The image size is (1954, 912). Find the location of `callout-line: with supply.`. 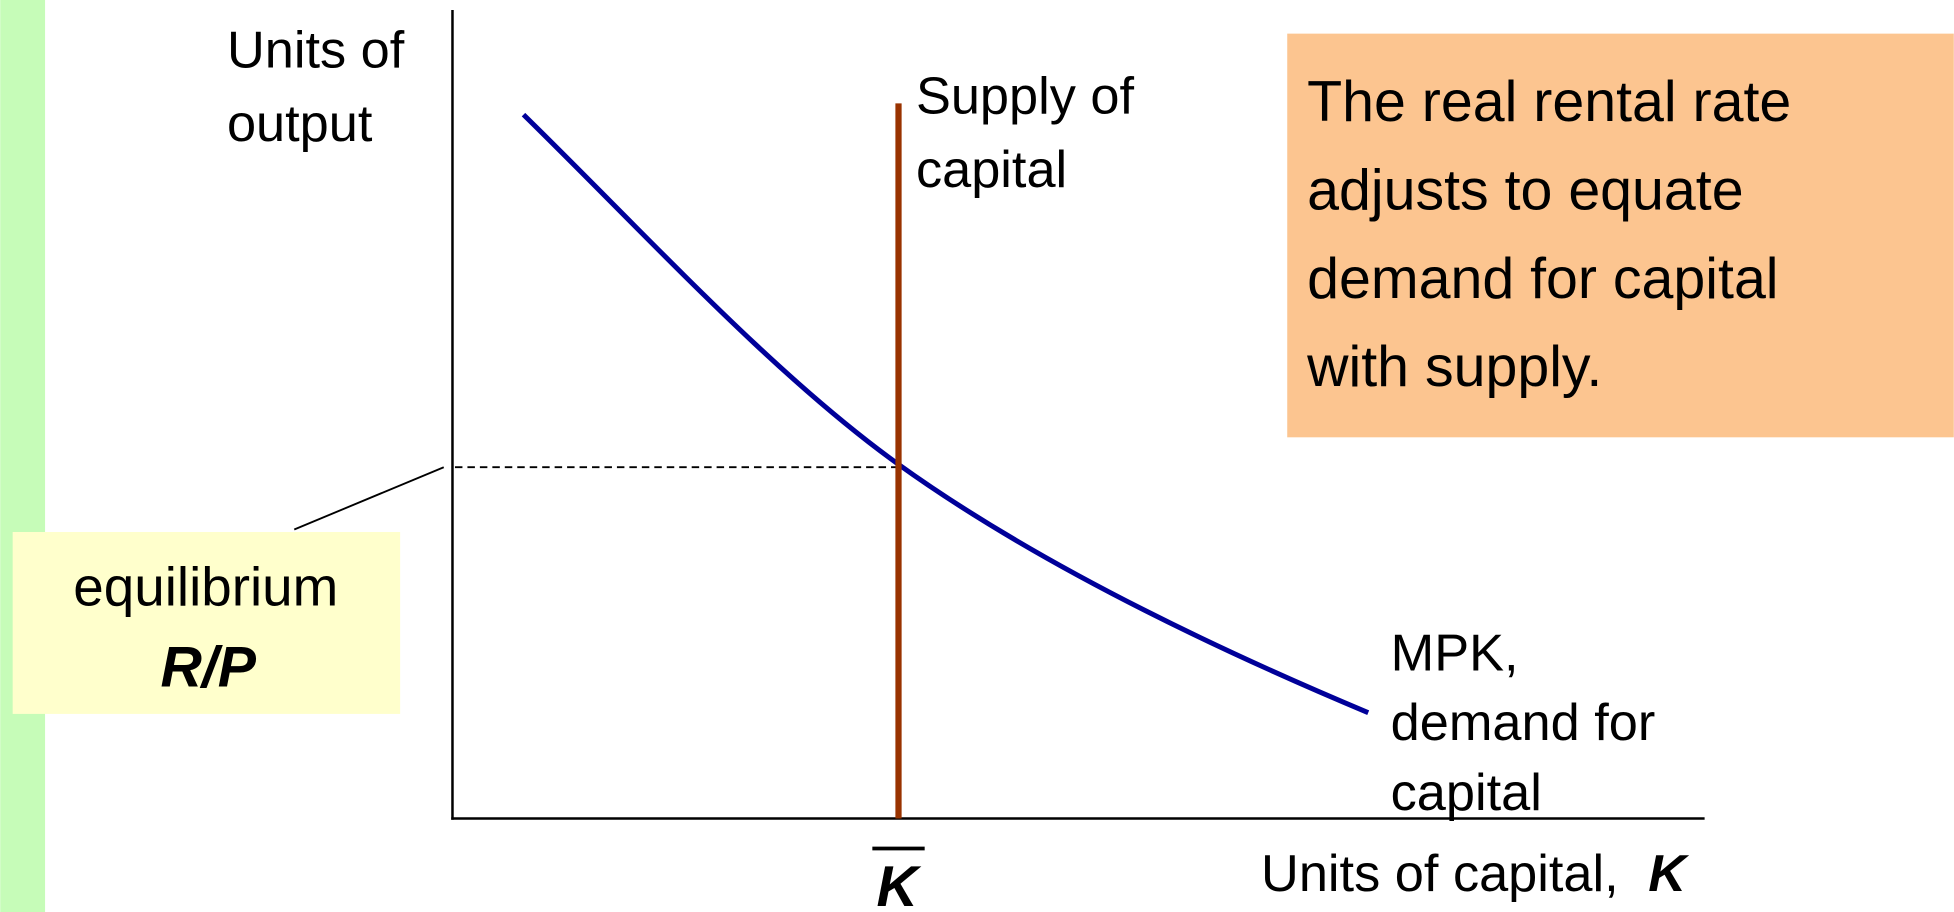

callout-line: with supply. is located at coordinates (1454, 367).